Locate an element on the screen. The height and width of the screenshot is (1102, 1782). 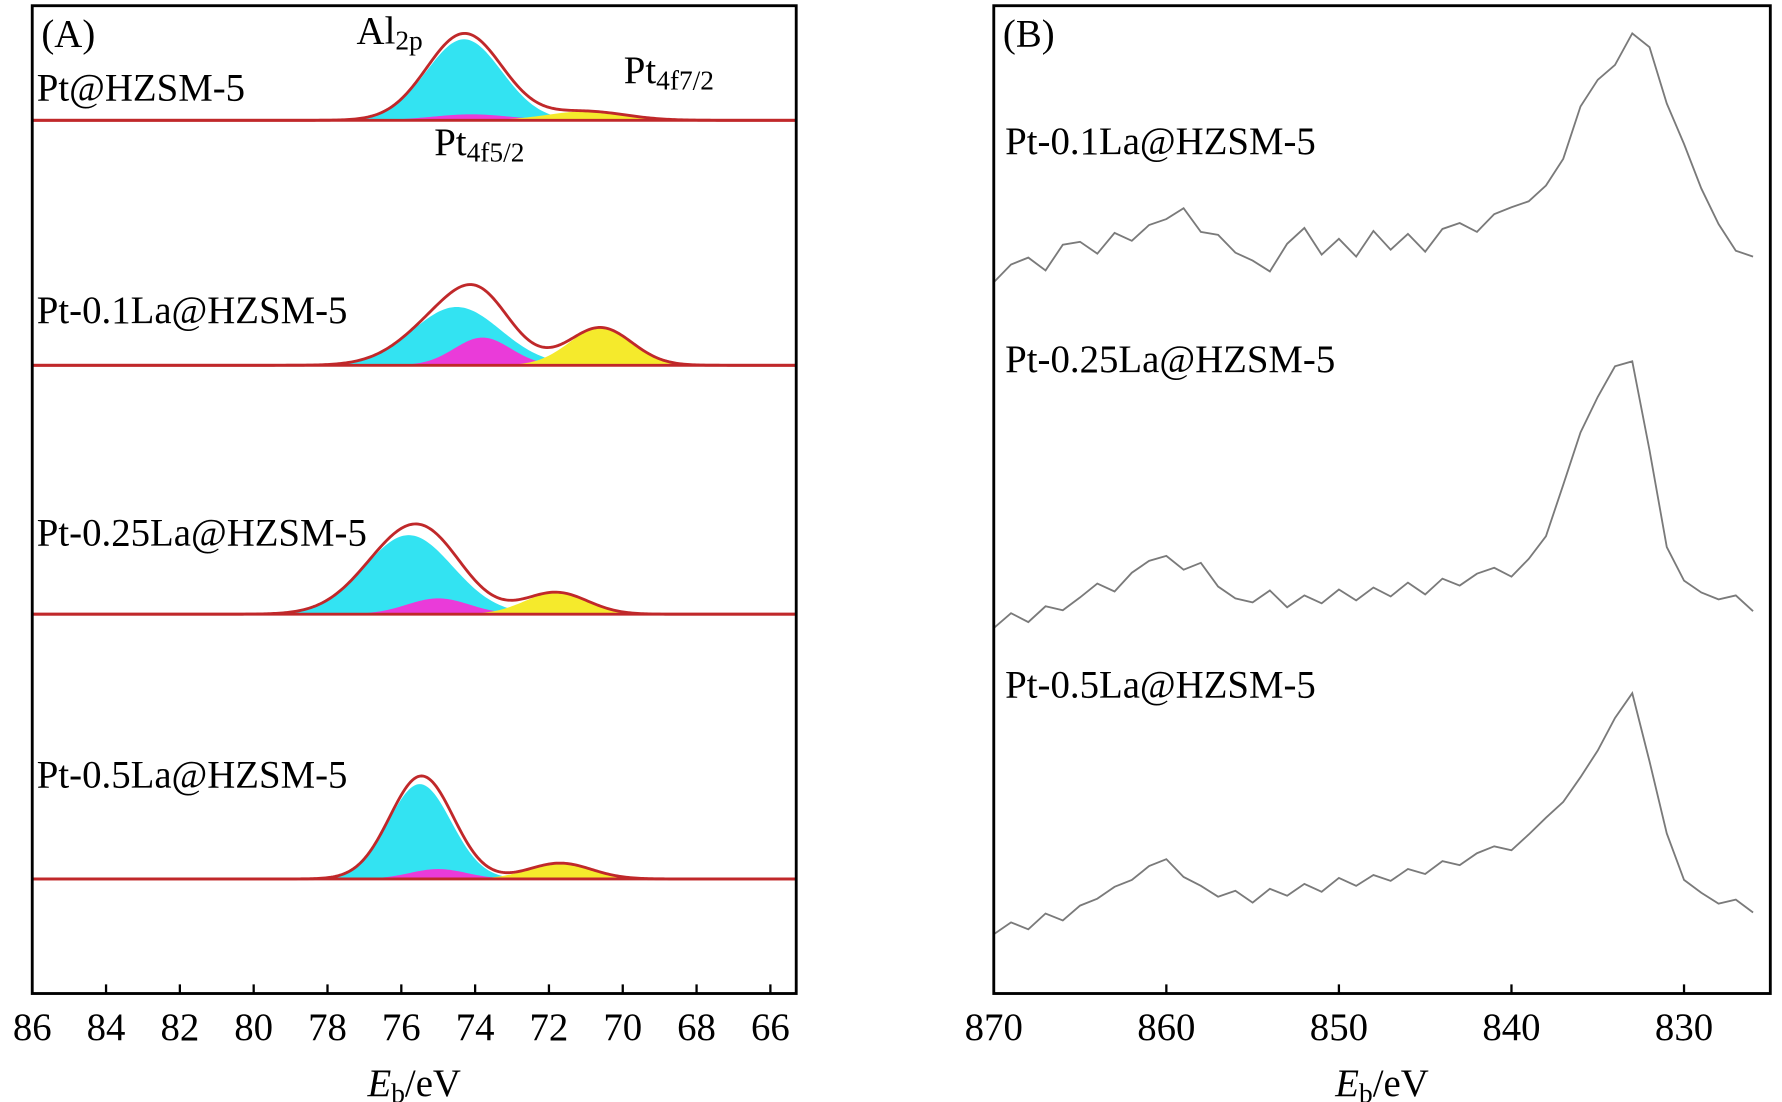
x-tick-label: 84 is located at coordinates (106, 1027).